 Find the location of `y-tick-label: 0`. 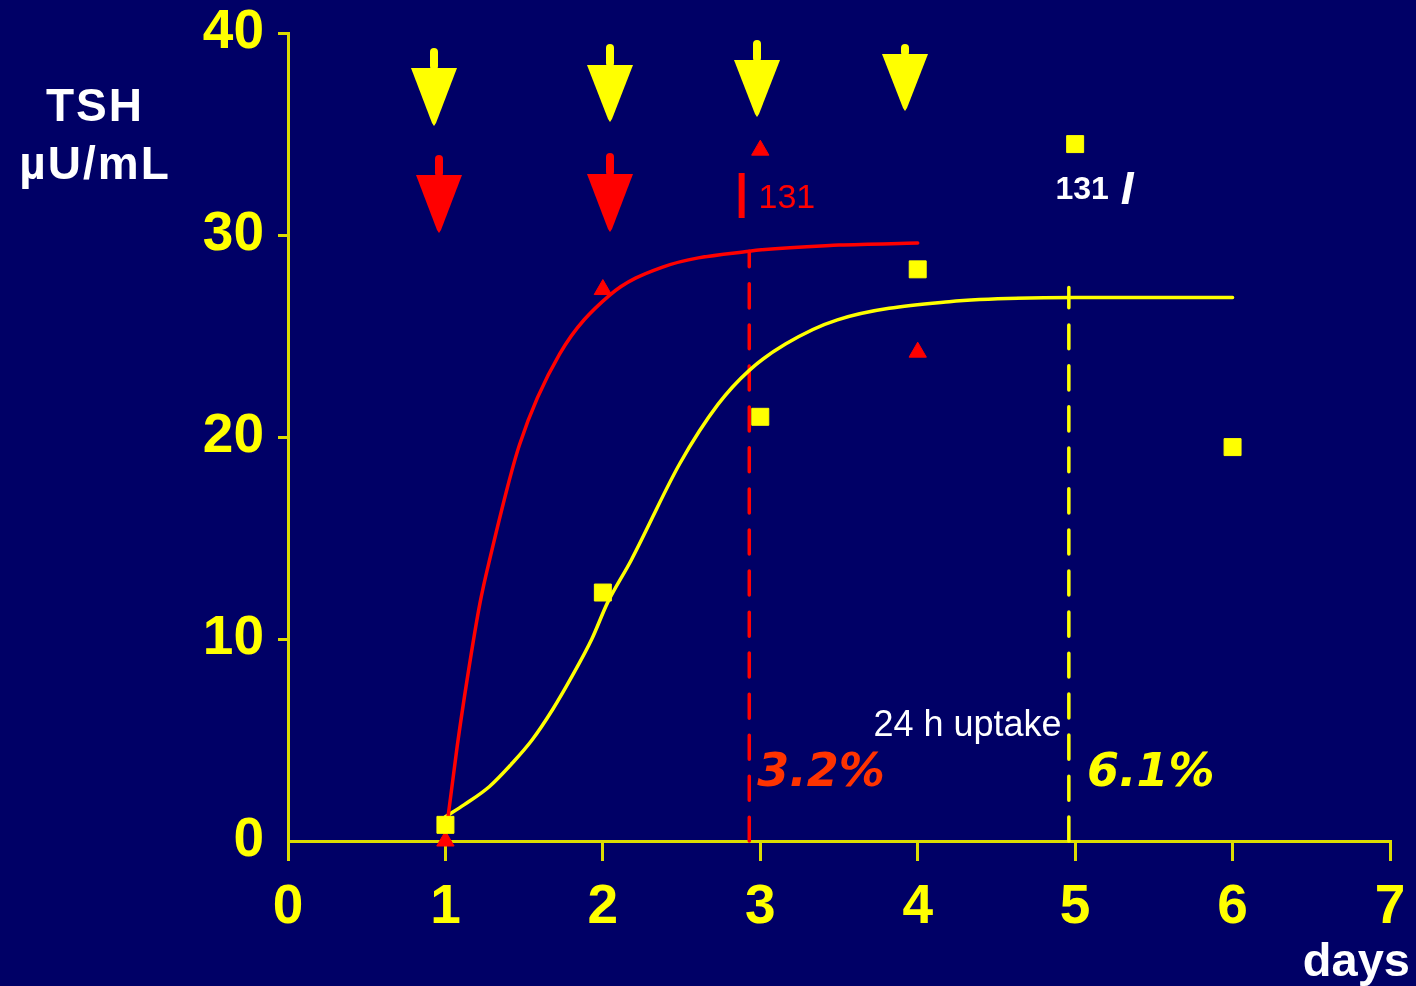

y-tick-label: 0 is located at coordinates (248, 837).